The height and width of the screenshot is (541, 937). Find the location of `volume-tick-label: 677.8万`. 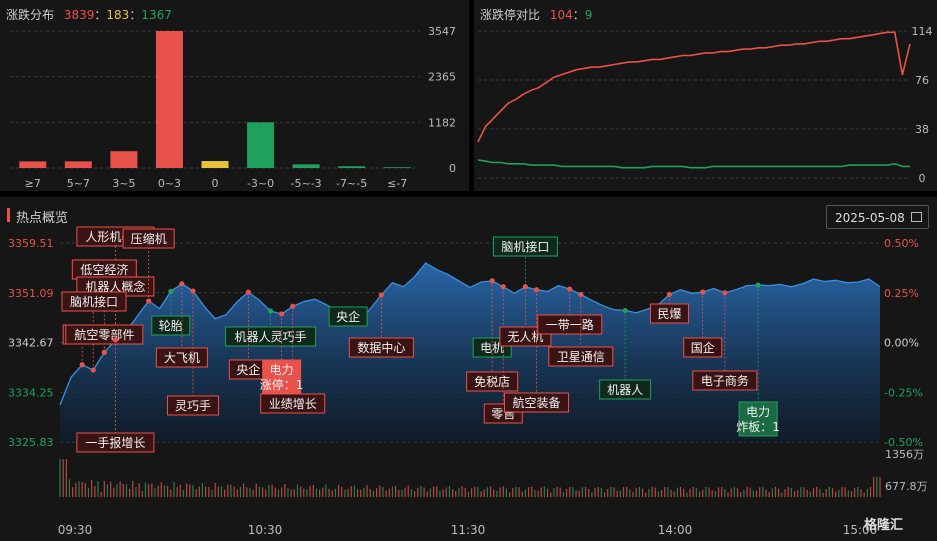

volume-tick-label: 677.8万 is located at coordinates (906, 486).